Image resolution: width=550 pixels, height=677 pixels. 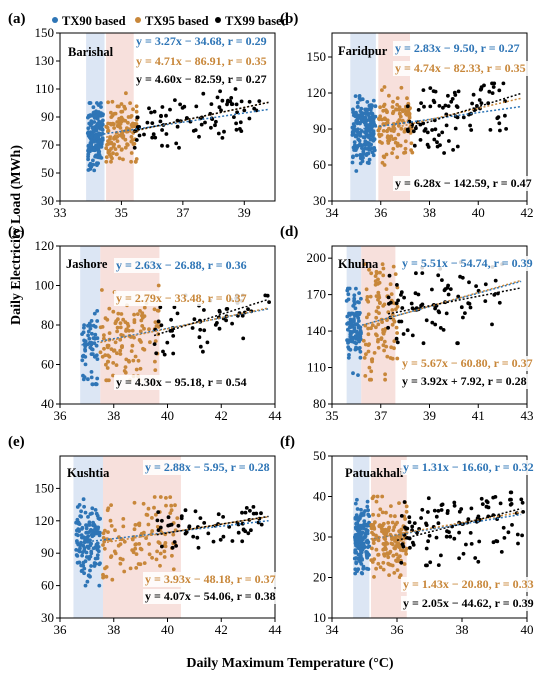 I want to click on legend-label-tx99: TX99 based, so click(x=257, y=21).